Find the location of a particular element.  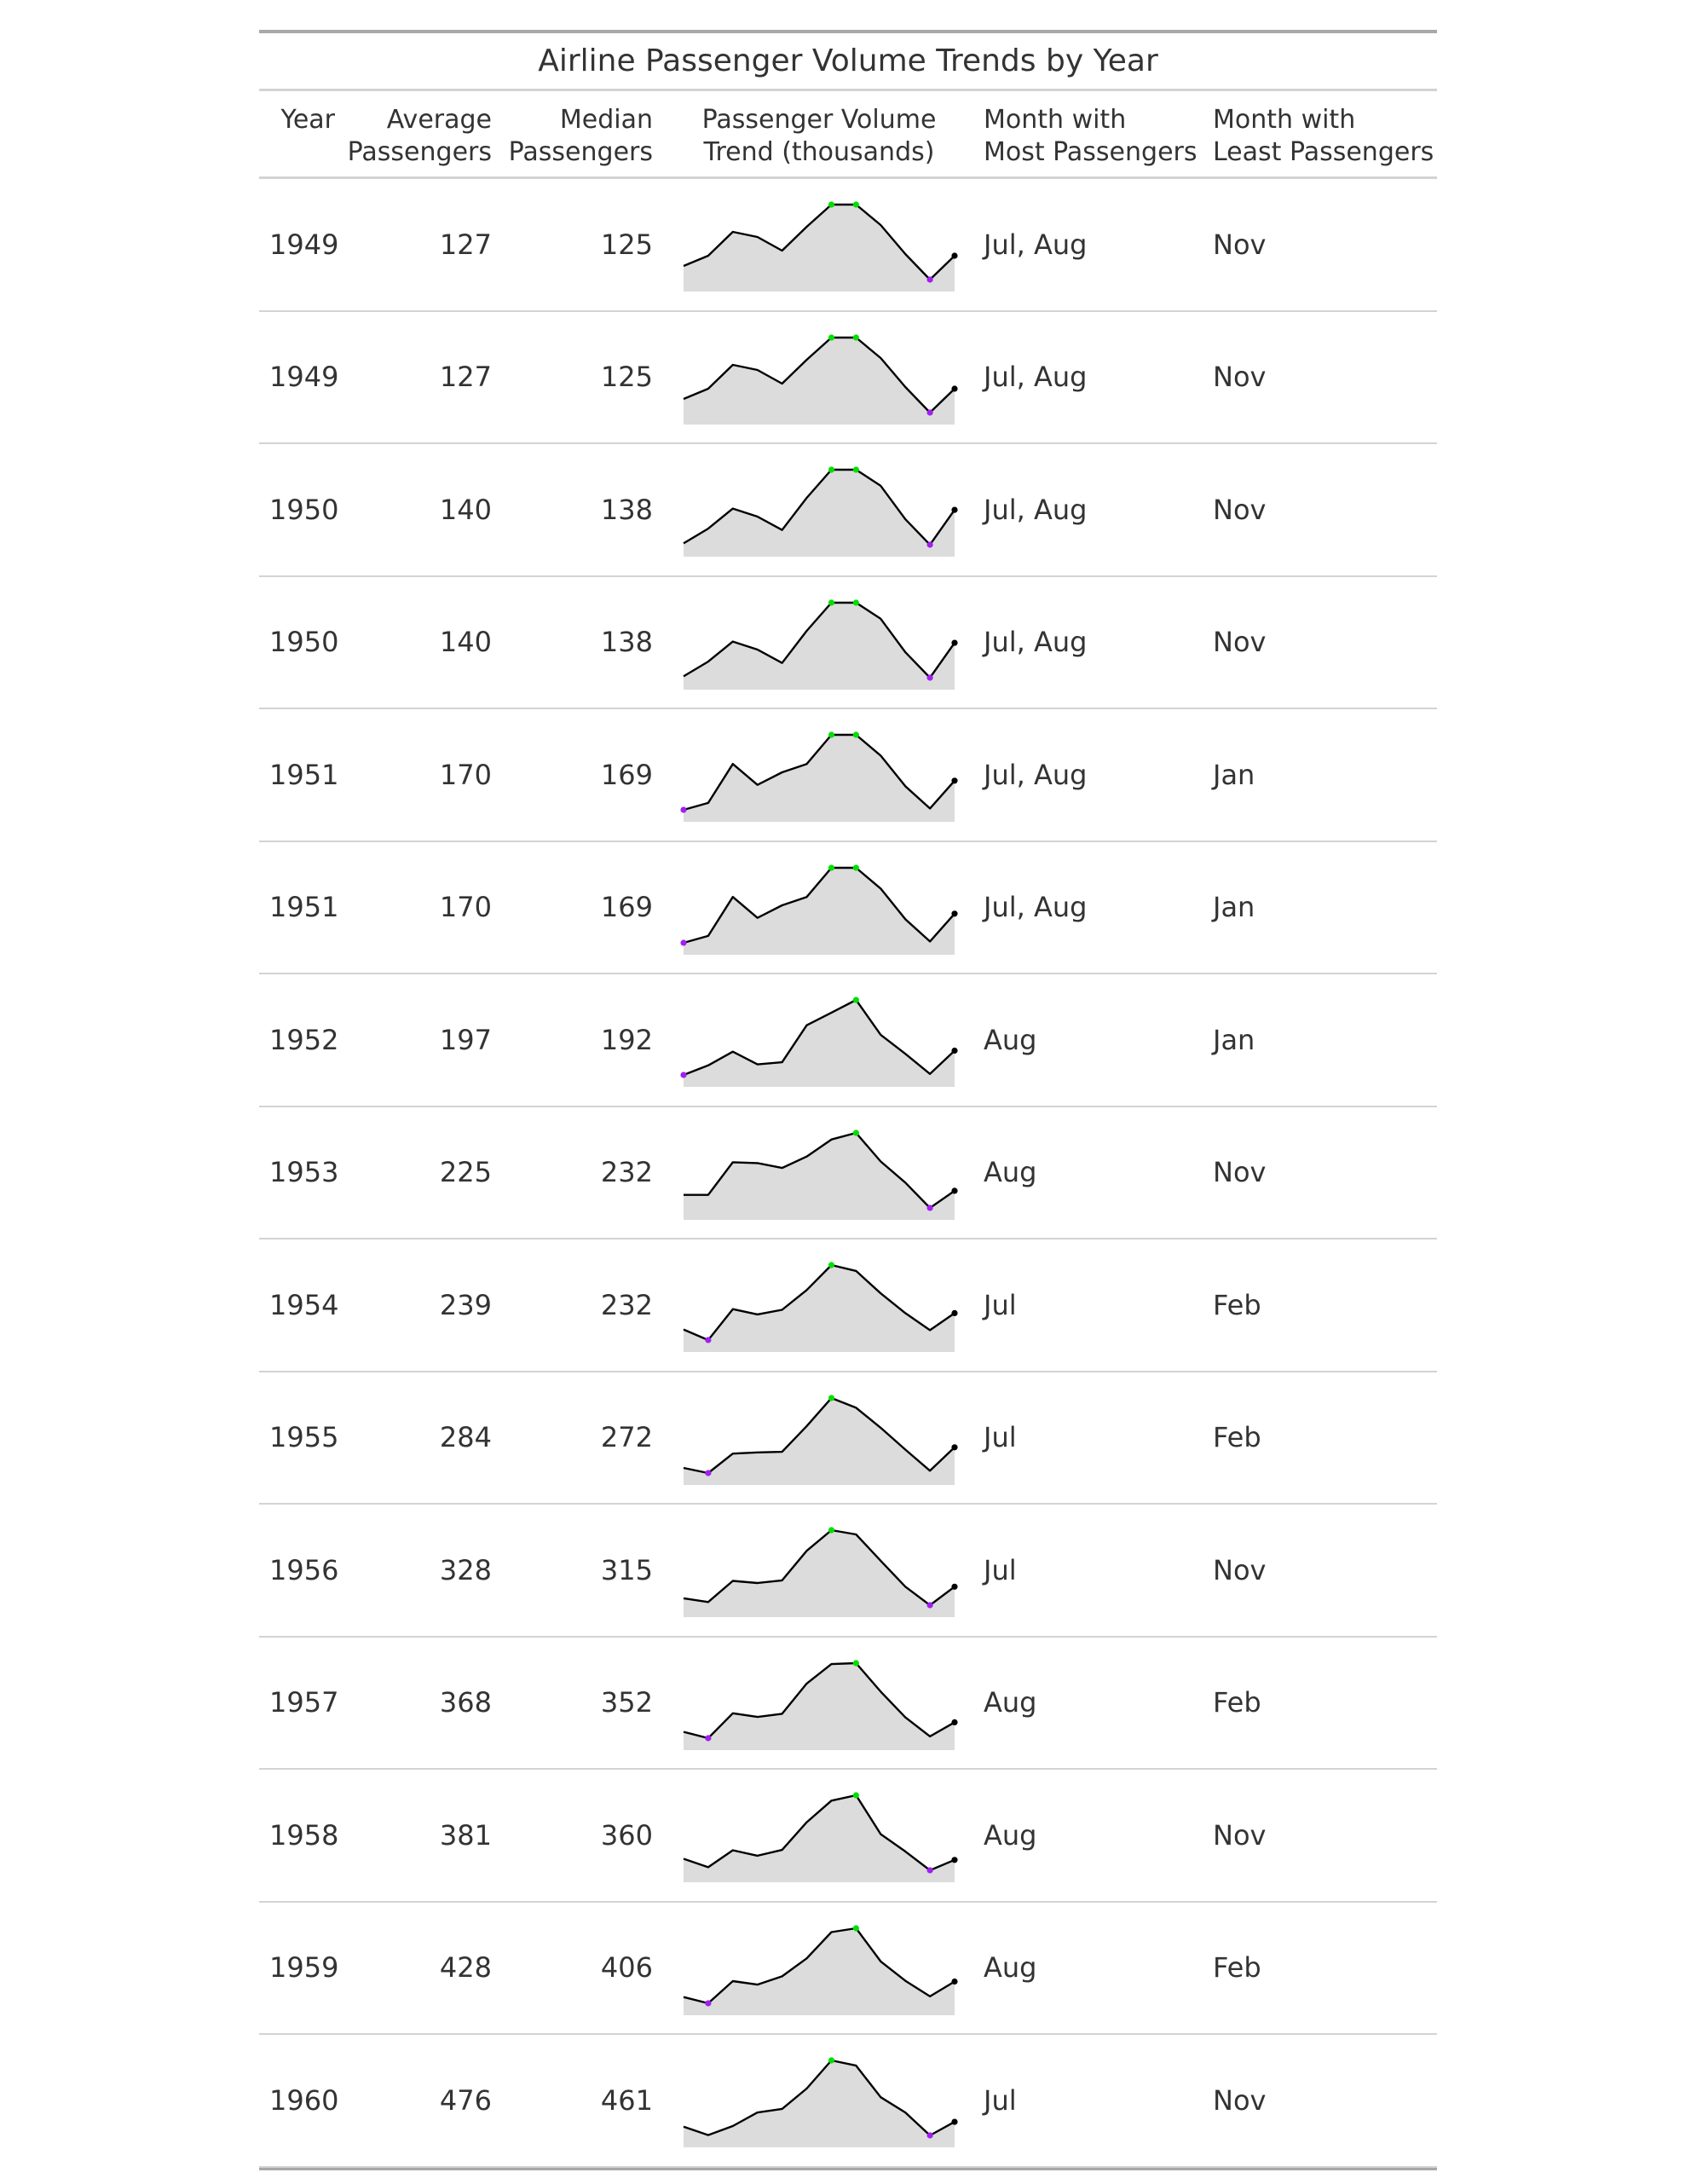

average-cell: 381 is located at coordinates (465, 1835).